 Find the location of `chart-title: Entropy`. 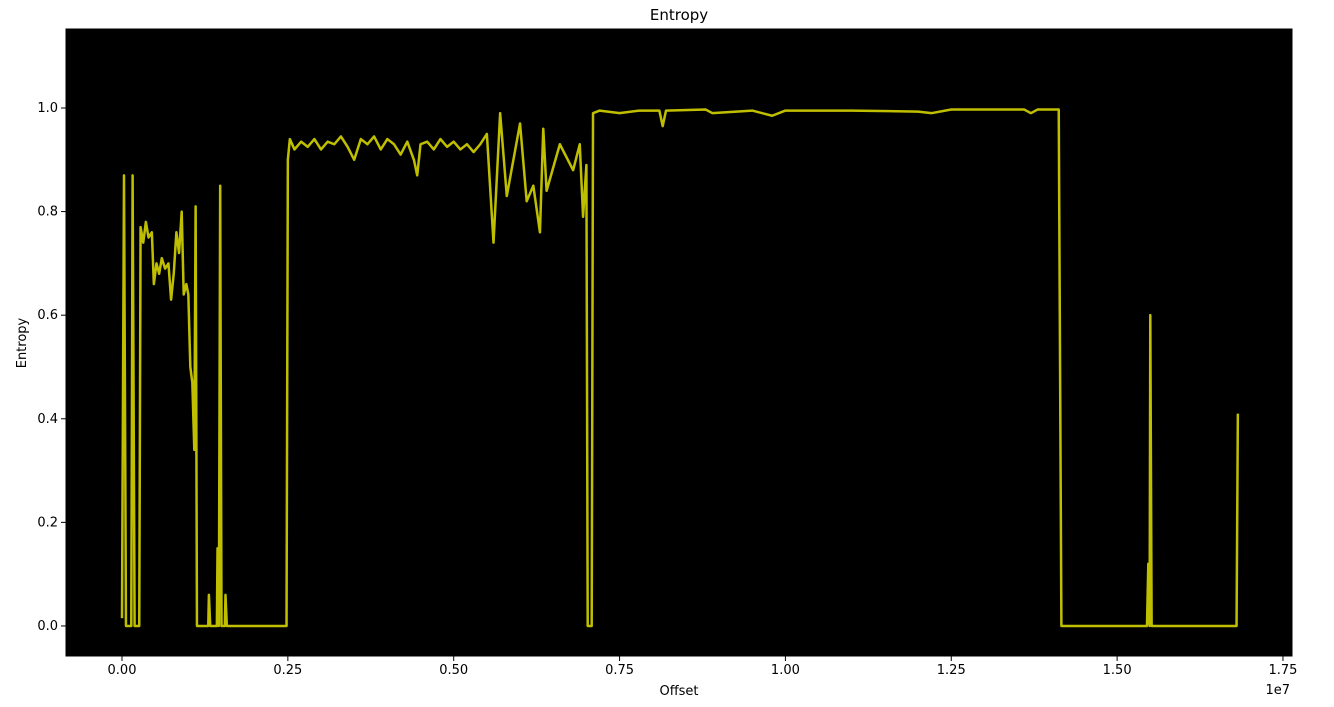

chart-title: Entropy is located at coordinates (679, 15).